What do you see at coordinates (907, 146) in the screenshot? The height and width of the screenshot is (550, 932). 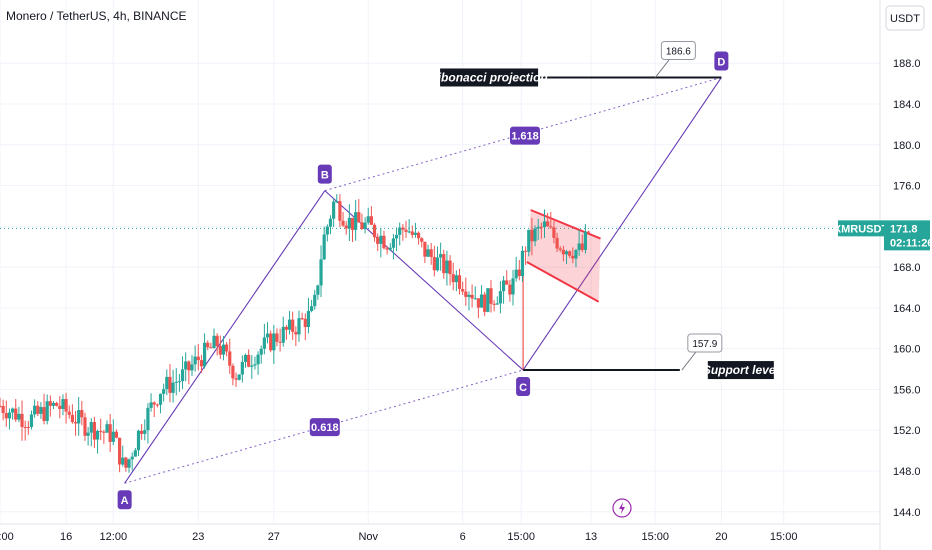 I see `y-tick-label: 180.0` at bounding box center [907, 146].